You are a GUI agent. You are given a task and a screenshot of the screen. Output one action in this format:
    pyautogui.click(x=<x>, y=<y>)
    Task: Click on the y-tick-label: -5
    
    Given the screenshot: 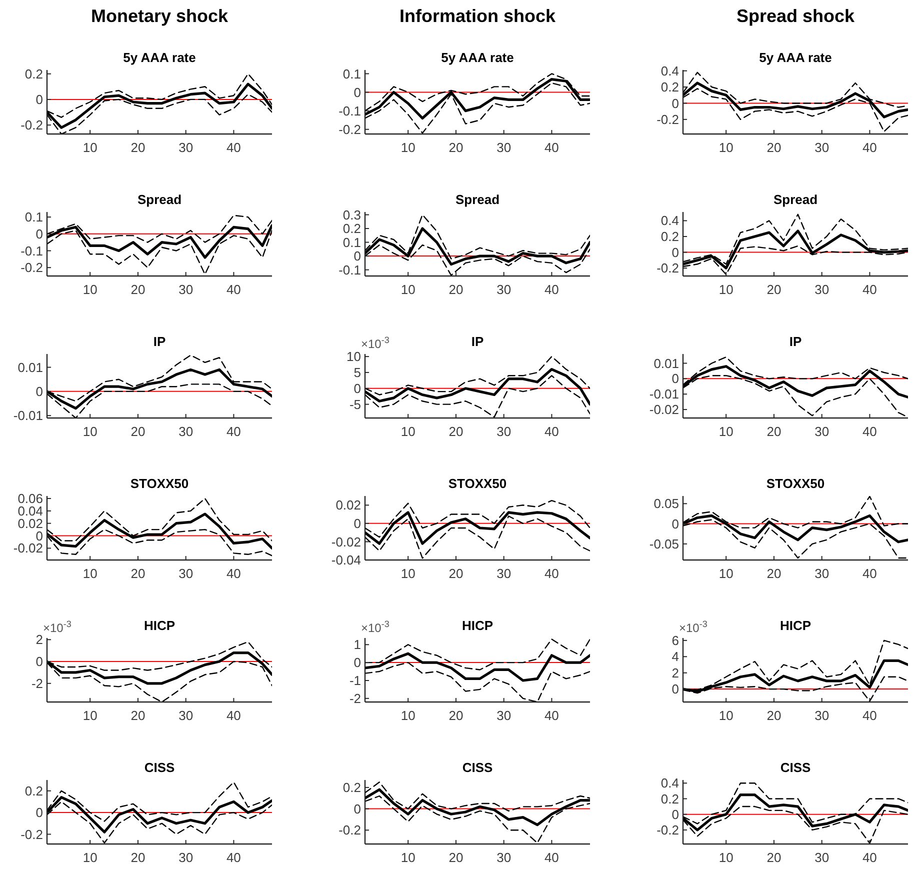 What is the action you would take?
    pyautogui.click(x=355, y=404)
    